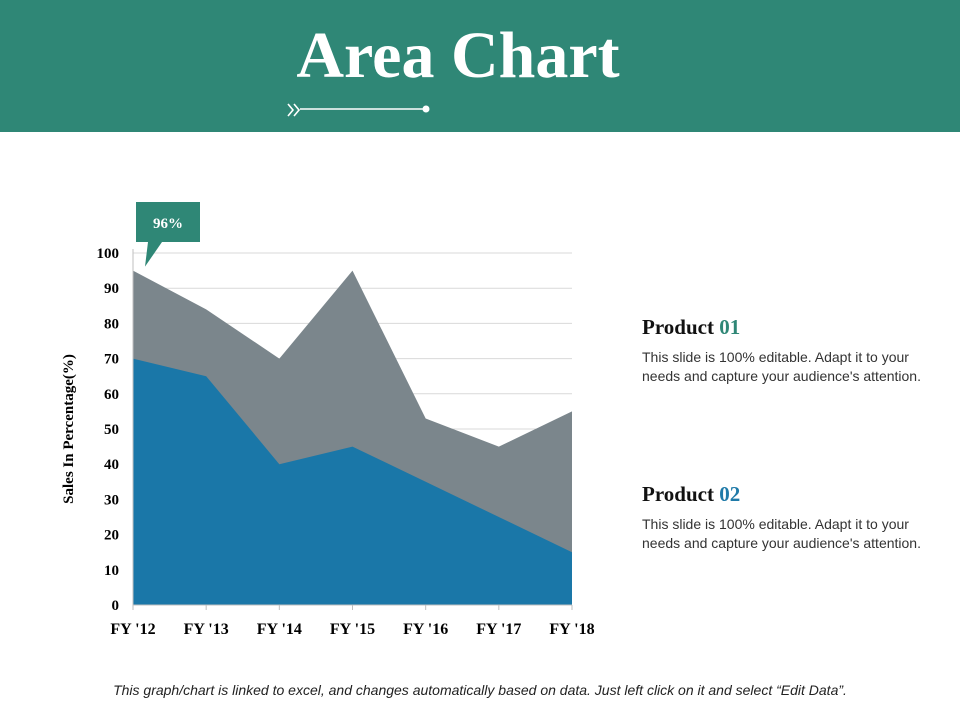 Image resolution: width=960 pixels, height=720 pixels. What do you see at coordinates (571, 629) in the screenshot?
I see `x-tick-label-6: FY '18` at bounding box center [571, 629].